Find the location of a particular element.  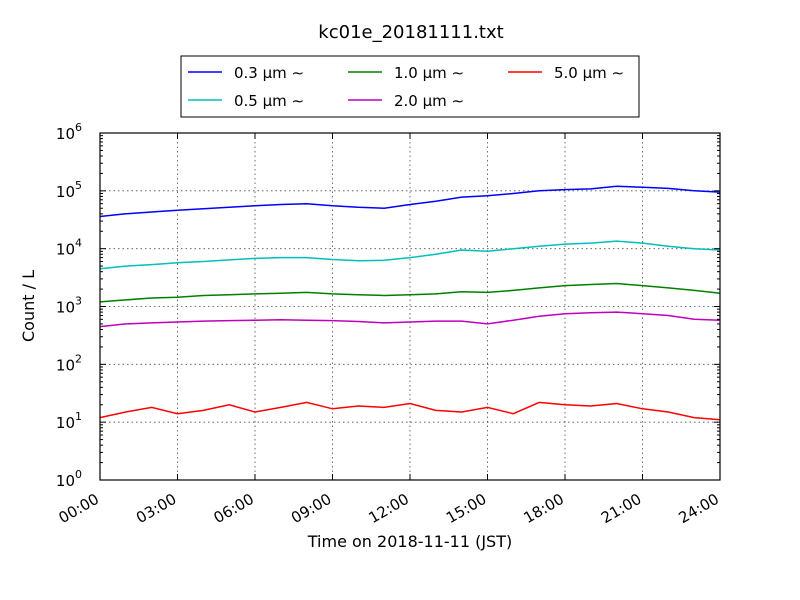

y-tick-label: 10⁶ is located at coordinates (69, 132).